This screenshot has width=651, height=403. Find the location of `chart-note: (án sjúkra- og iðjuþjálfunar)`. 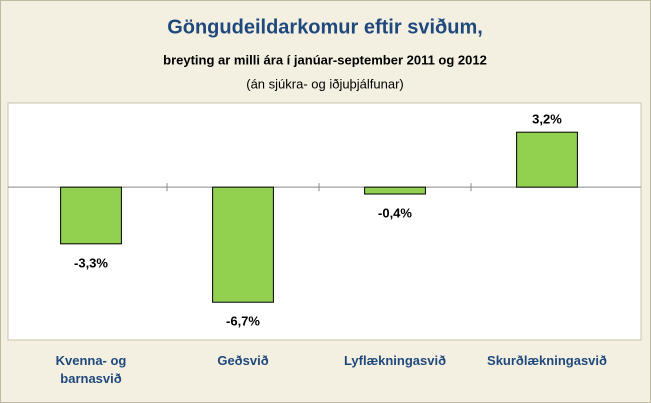

chart-note: (án sjúkra- og iðjuþjálfunar) is located at coordinates (325, 83).